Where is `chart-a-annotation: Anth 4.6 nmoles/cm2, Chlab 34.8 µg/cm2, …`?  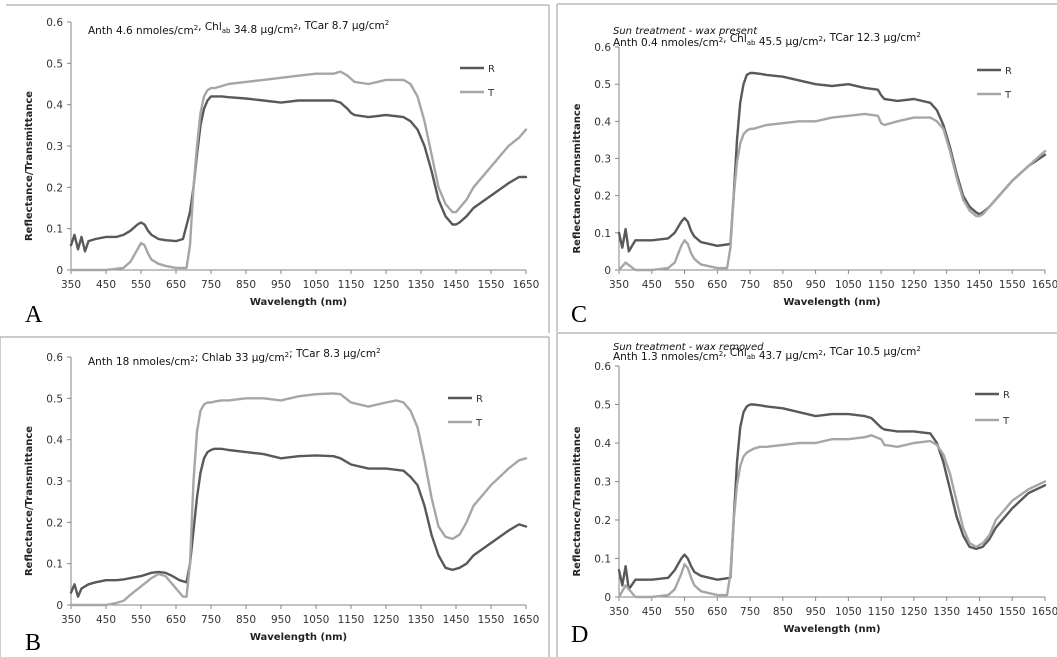
chart-a-annotation: Anth 4.6 nmoles/cm2, Chlab 34.8 µg/cm2, … is located at coordinates (238, 28).